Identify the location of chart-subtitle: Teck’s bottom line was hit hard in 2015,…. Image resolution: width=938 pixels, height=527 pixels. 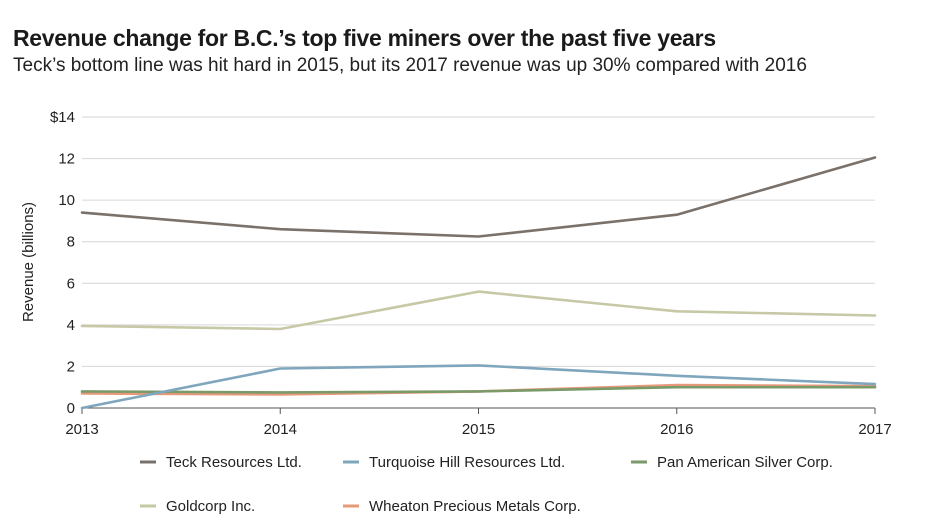
(410, 65).